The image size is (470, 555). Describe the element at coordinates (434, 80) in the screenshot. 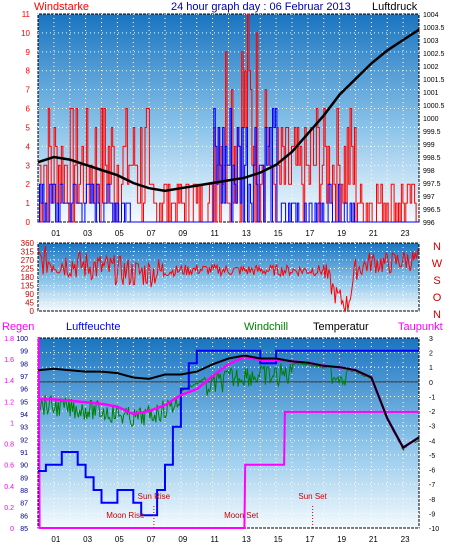

I see `tick-label: 1001.5` at that location.